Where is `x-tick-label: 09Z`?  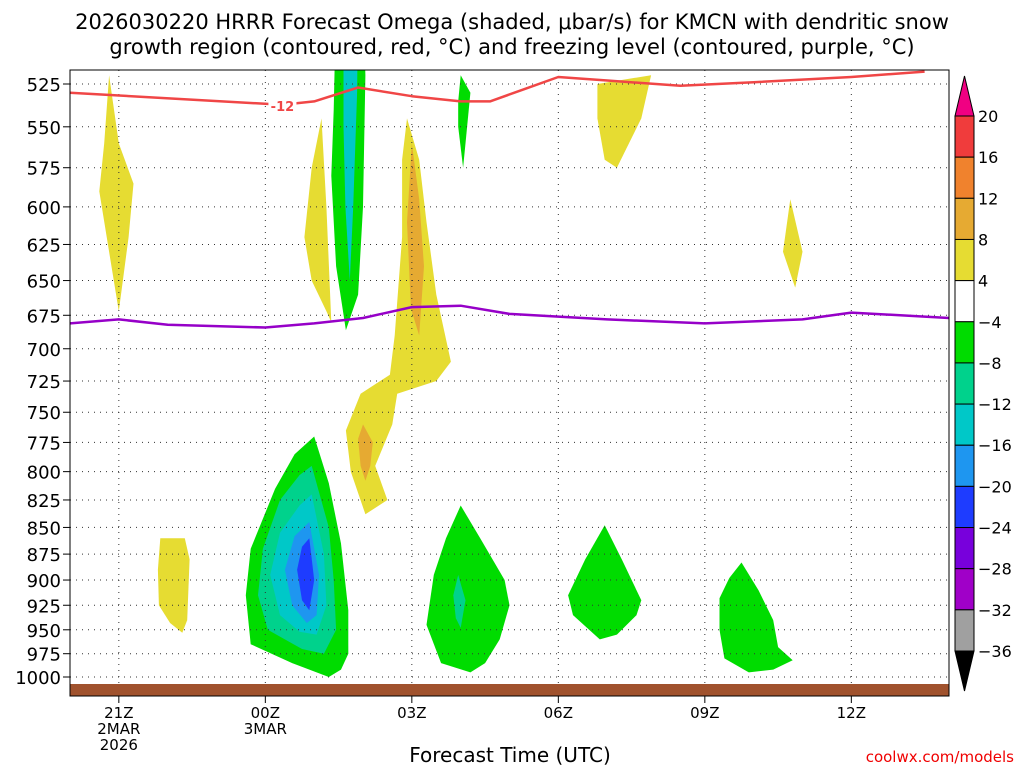 x-tick-label: 09Z is located at coordinates (704, 713).